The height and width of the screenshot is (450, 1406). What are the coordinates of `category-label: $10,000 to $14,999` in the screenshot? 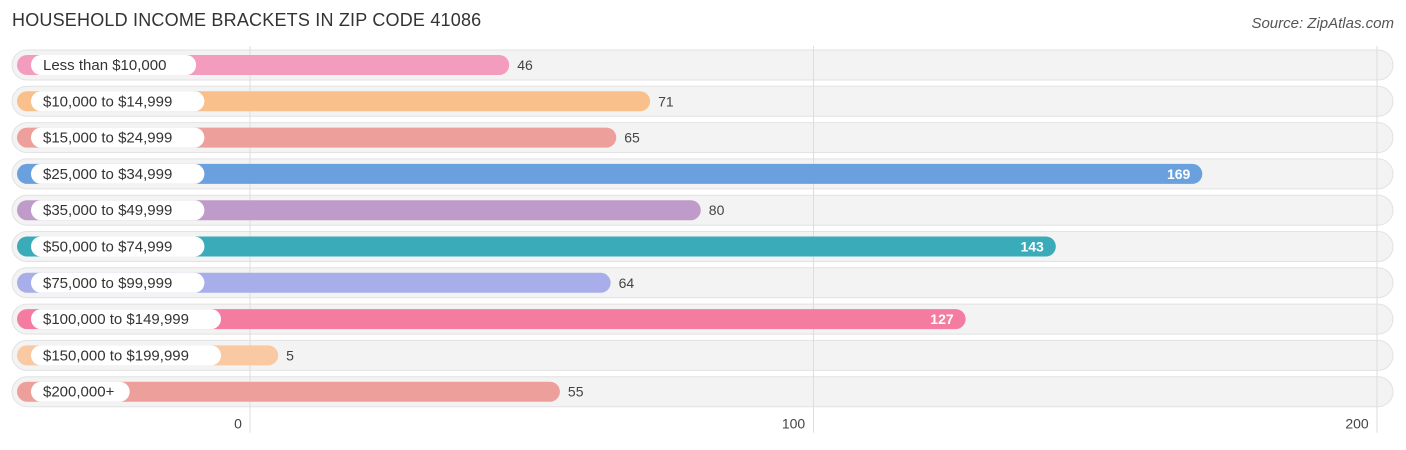 It's located at (107, 101).